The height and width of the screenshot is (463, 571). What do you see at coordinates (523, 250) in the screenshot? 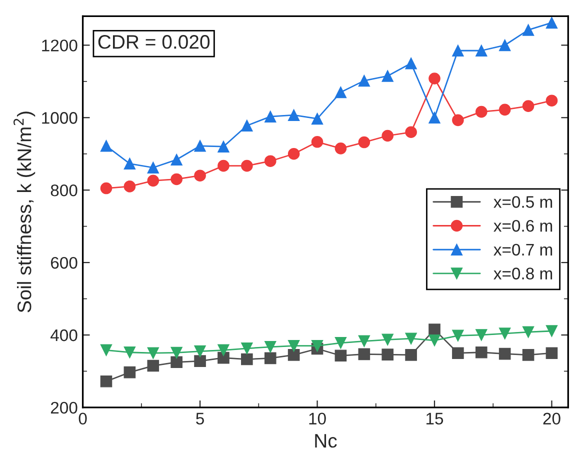
I see `legend-label: x=0.7 m` at bounding box center [523, 250].